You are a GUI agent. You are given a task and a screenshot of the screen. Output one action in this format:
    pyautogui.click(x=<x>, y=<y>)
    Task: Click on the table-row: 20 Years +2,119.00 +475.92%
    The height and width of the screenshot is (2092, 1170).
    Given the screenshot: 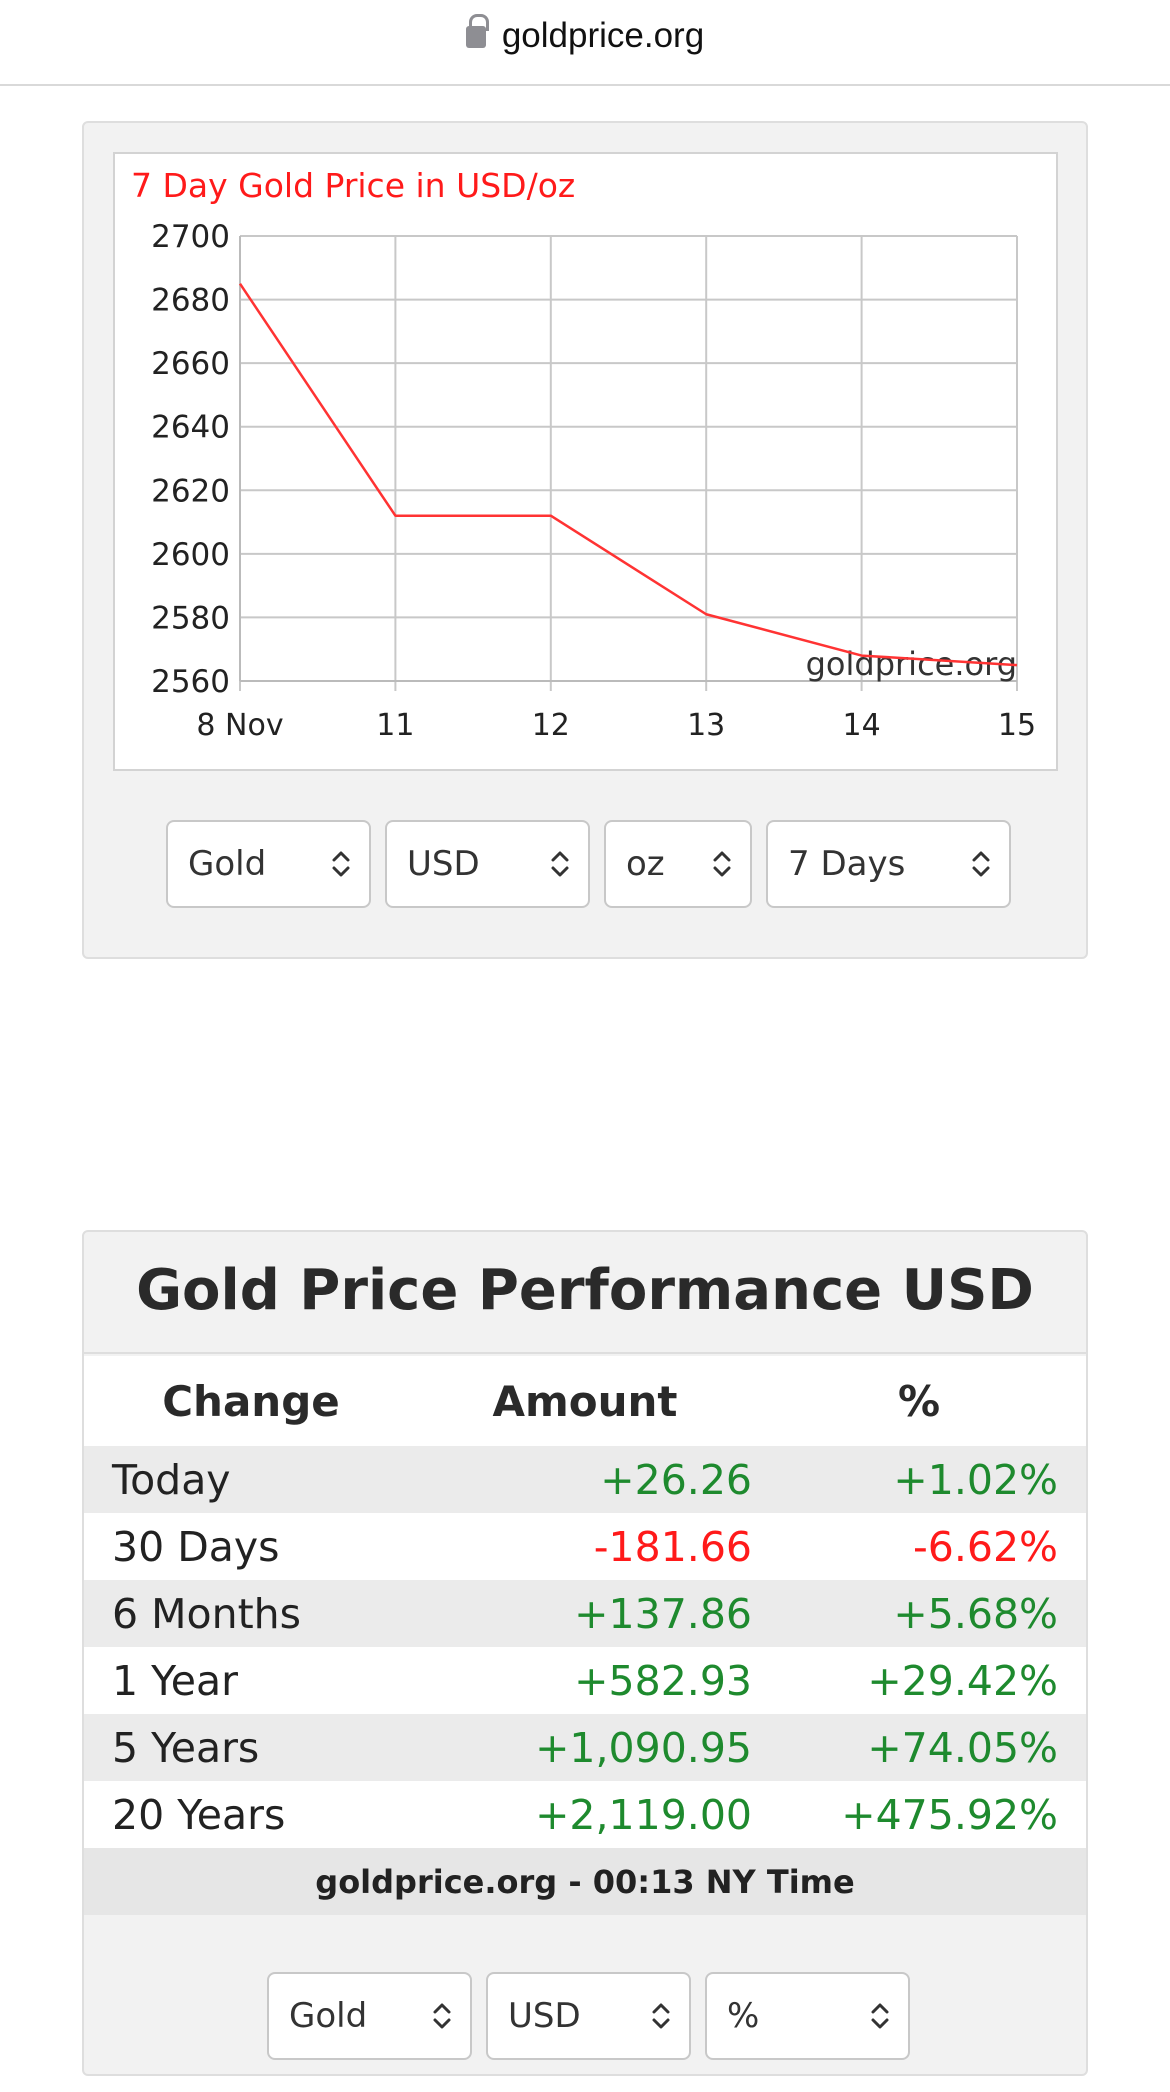 What is the action you would take?
    pyautogui.click(x=585, y=1814)
    